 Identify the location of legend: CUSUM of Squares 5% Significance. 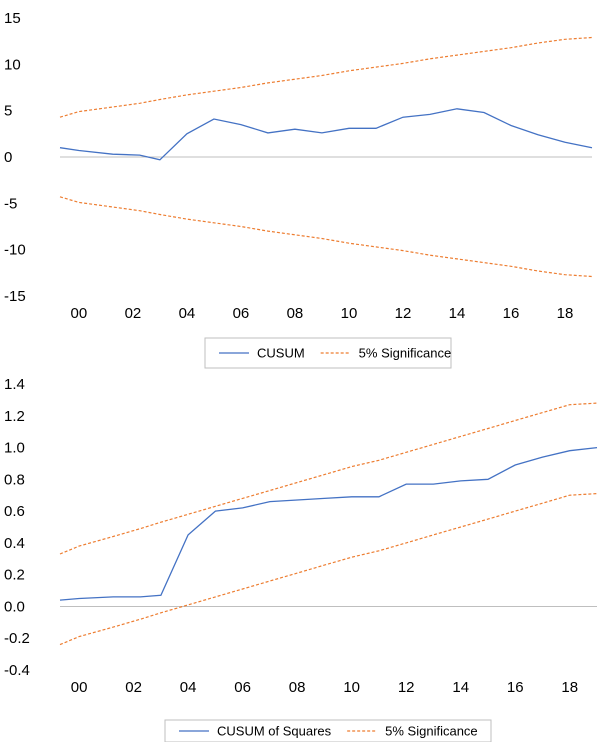
(328, 730).